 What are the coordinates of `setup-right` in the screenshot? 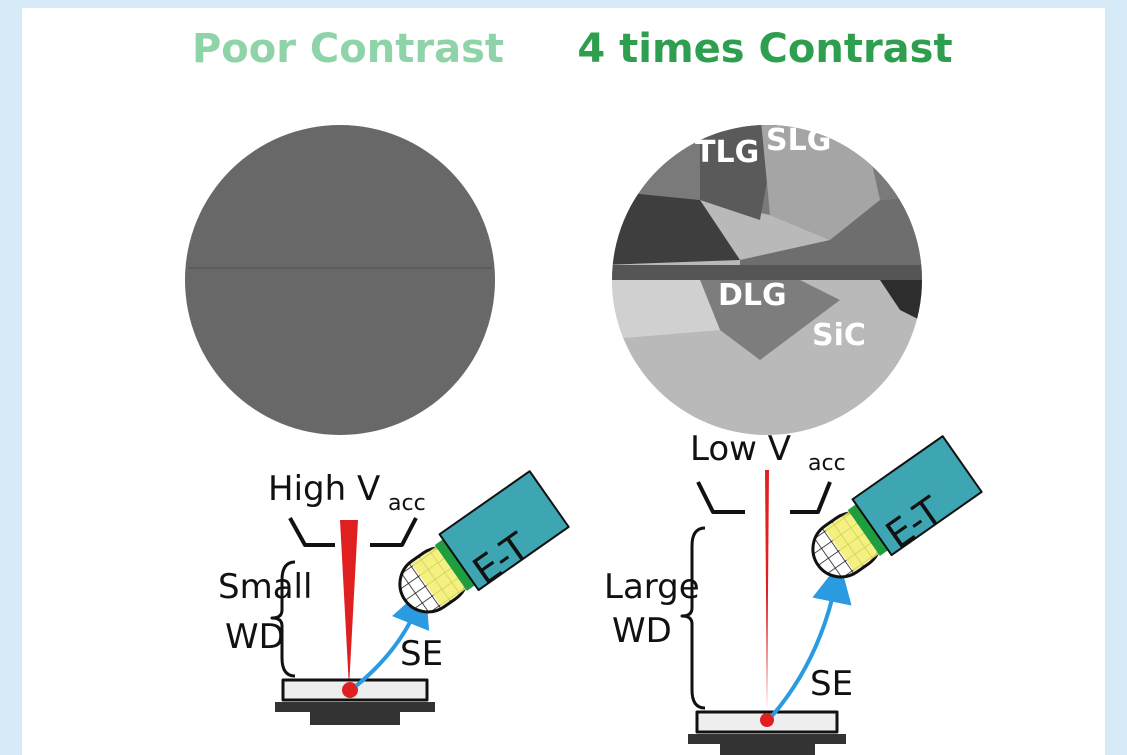 It's located at (831, 595).